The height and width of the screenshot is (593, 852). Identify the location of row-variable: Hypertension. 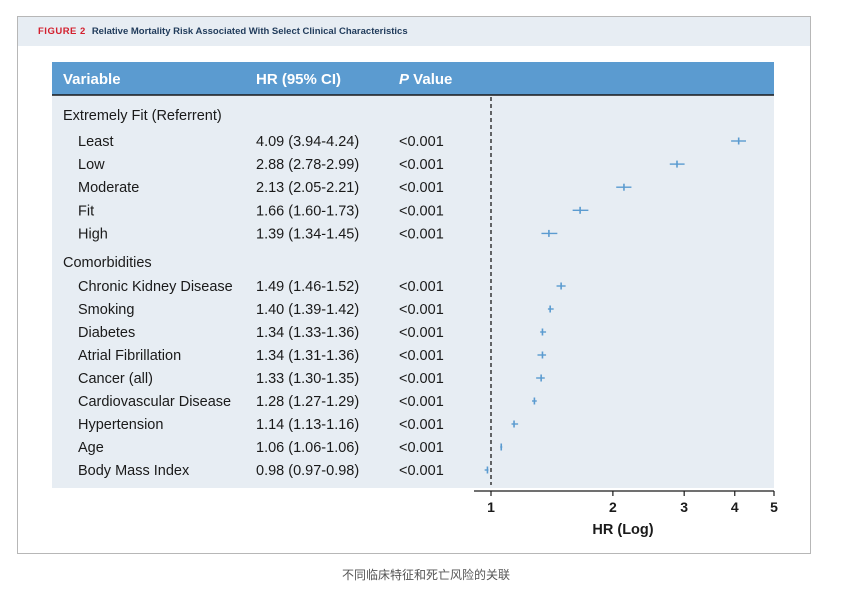
(120, 425).